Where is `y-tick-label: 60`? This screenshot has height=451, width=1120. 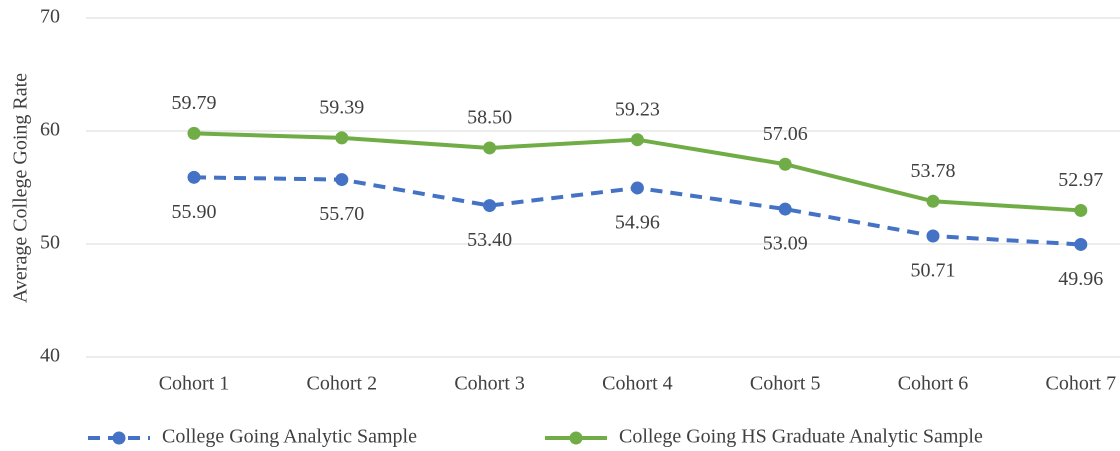 y-tick-label: 60 is located at coordinates (50, 130).